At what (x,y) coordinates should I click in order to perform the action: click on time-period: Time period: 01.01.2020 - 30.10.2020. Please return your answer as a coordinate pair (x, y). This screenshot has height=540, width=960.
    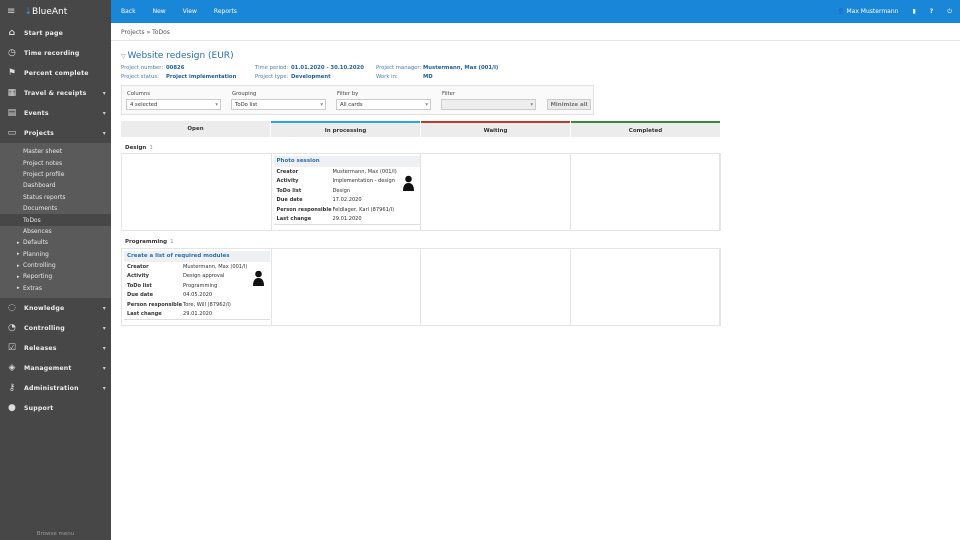
    Looking at the image, I should click on (309, 68).